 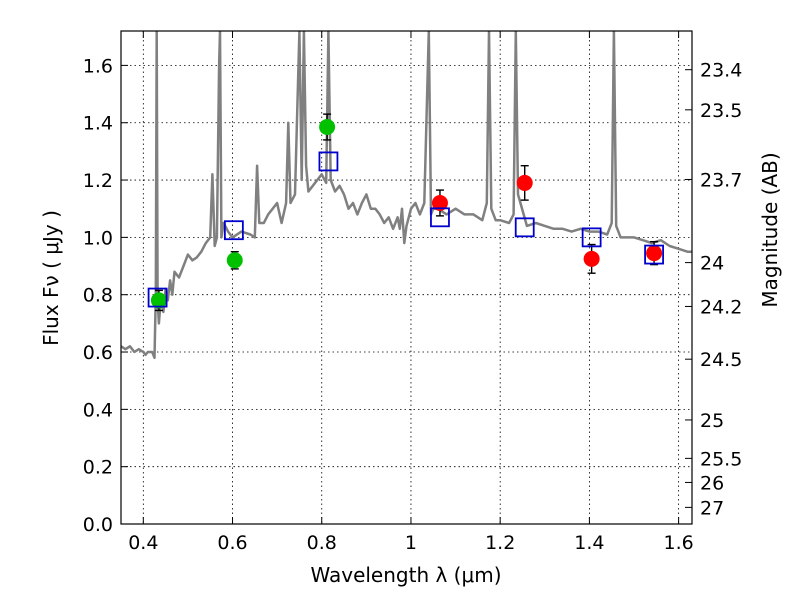 What do you see at coordinates (721, 307) in the screenshot?
I see `right-tick-label: 24.2` at bounding box center [721, 307].